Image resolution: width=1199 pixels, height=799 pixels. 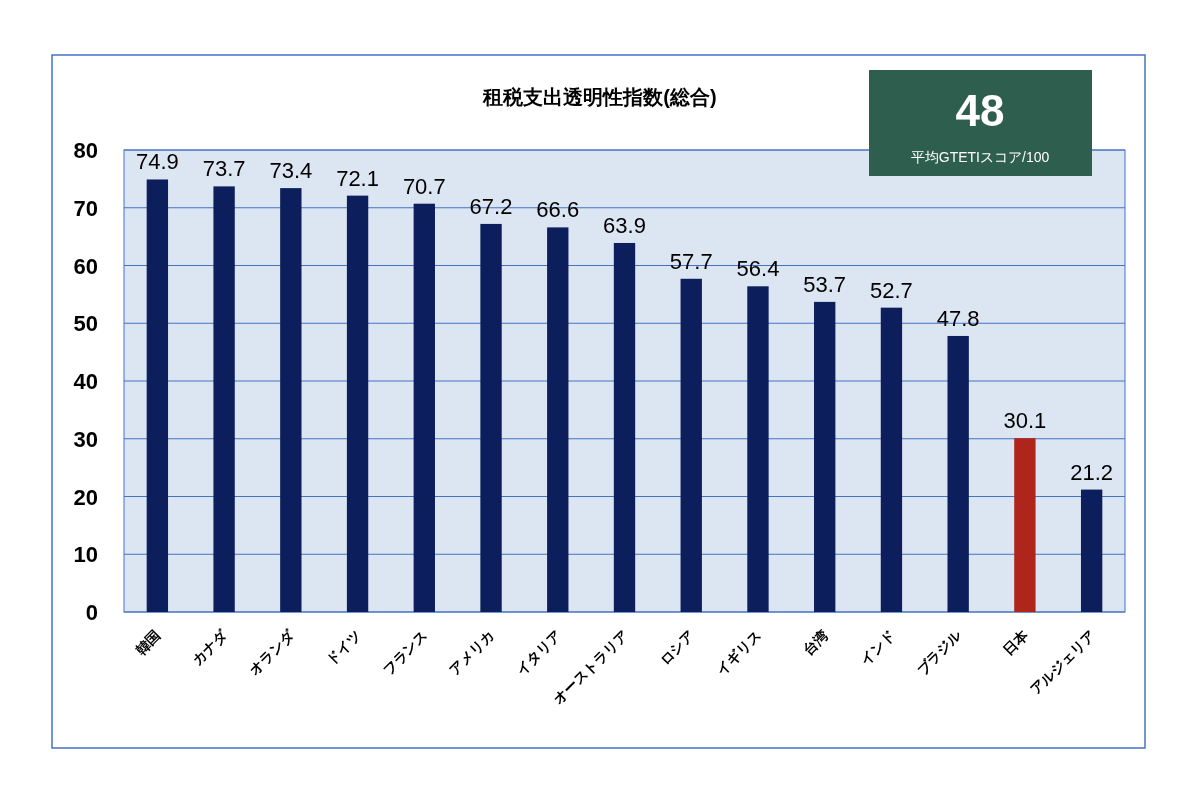 What do you see at coordinates (877, 647) in the screenshot?
I see `x-tick-label: インド` at bounding box center [877, 647].